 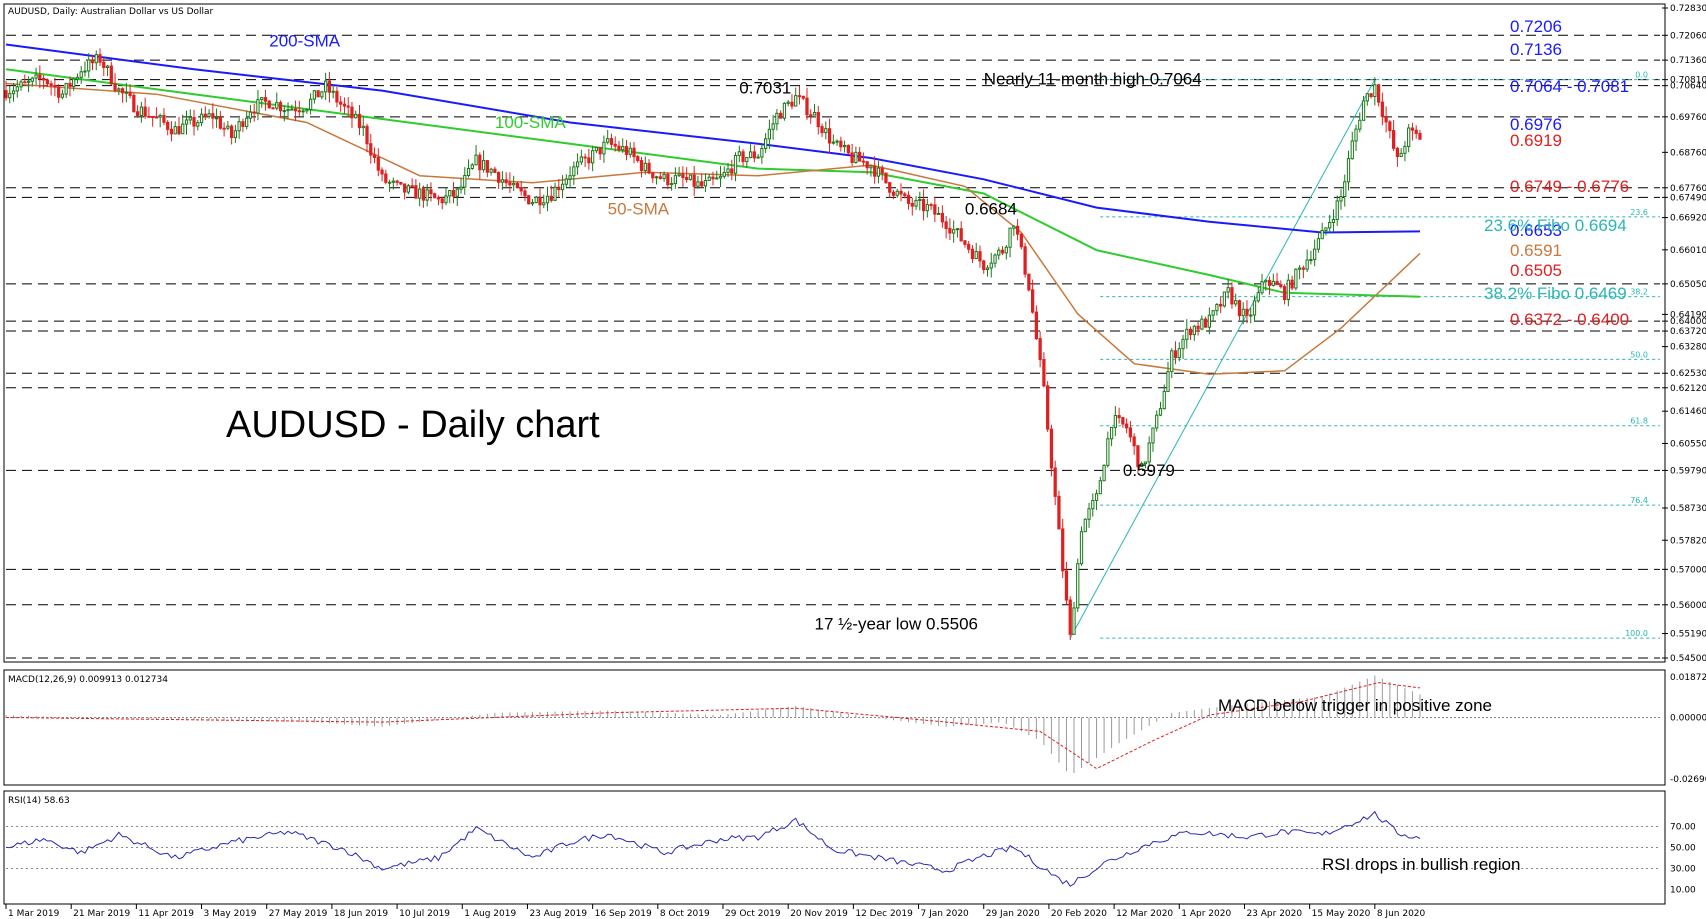 I want to click on price-tick-label: 0.62530, so click(x=1688, y=374).